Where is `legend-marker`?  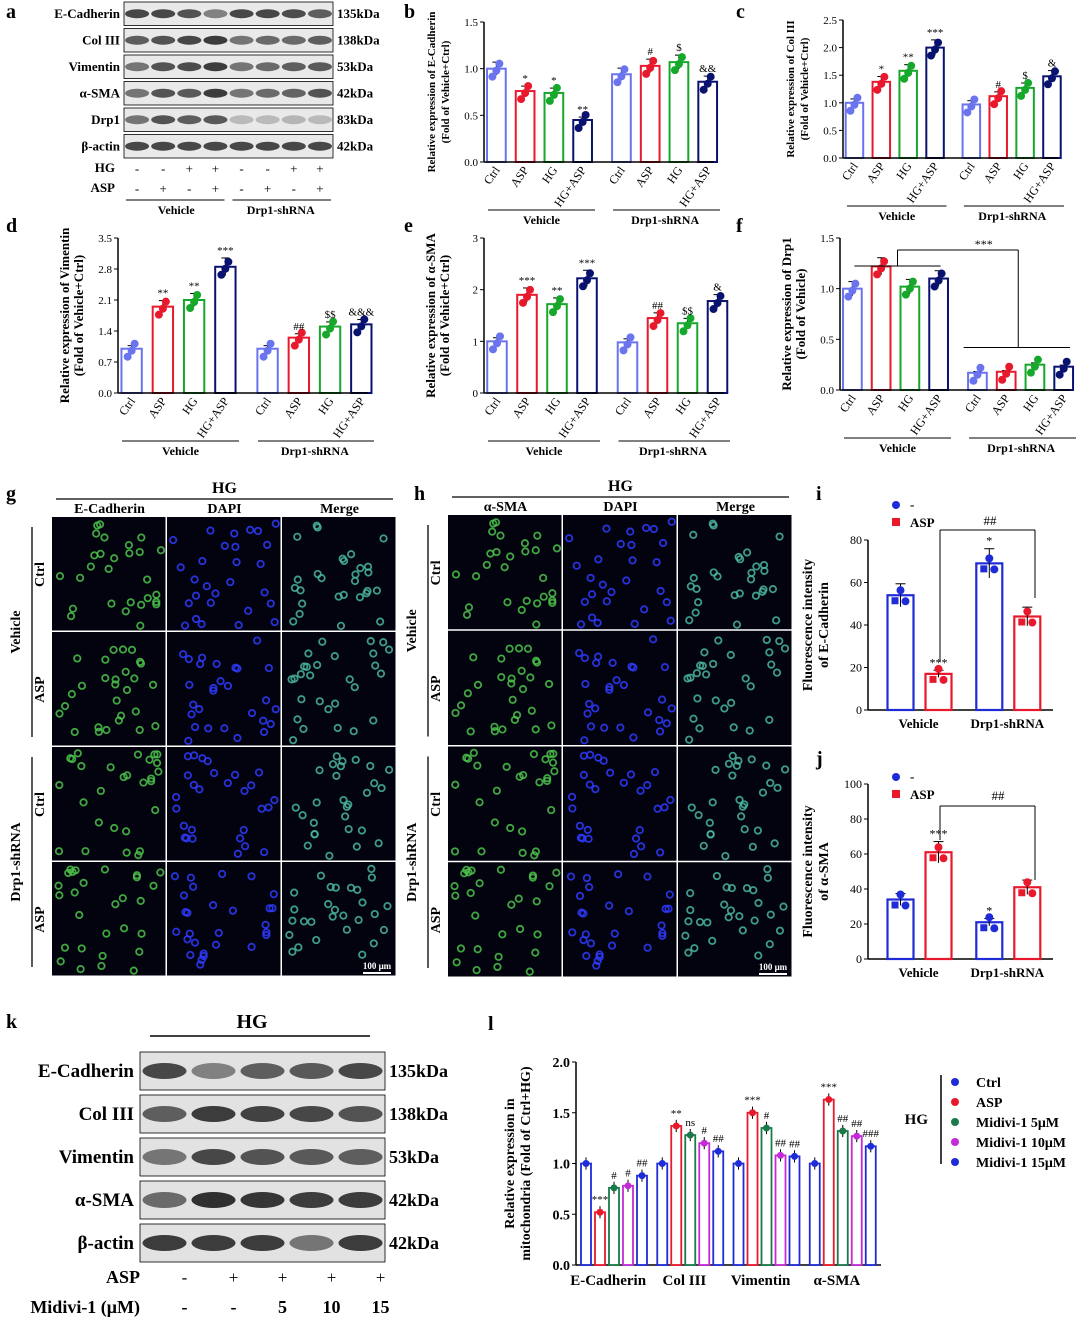
legend-marker is located at coordinates (896, 794).